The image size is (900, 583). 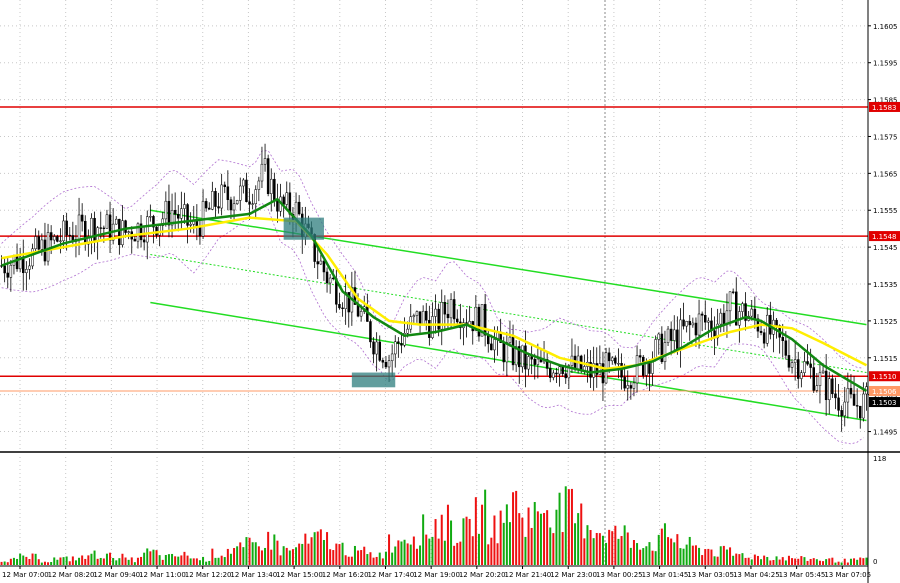 I want to click on time-tick-label: 12 Mar 13:40, so click(x=253, y=575).